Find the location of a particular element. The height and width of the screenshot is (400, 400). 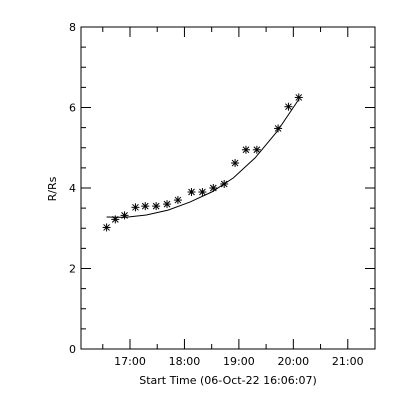

x-tick-label: 20:00 is located at coordinates (293, 361).